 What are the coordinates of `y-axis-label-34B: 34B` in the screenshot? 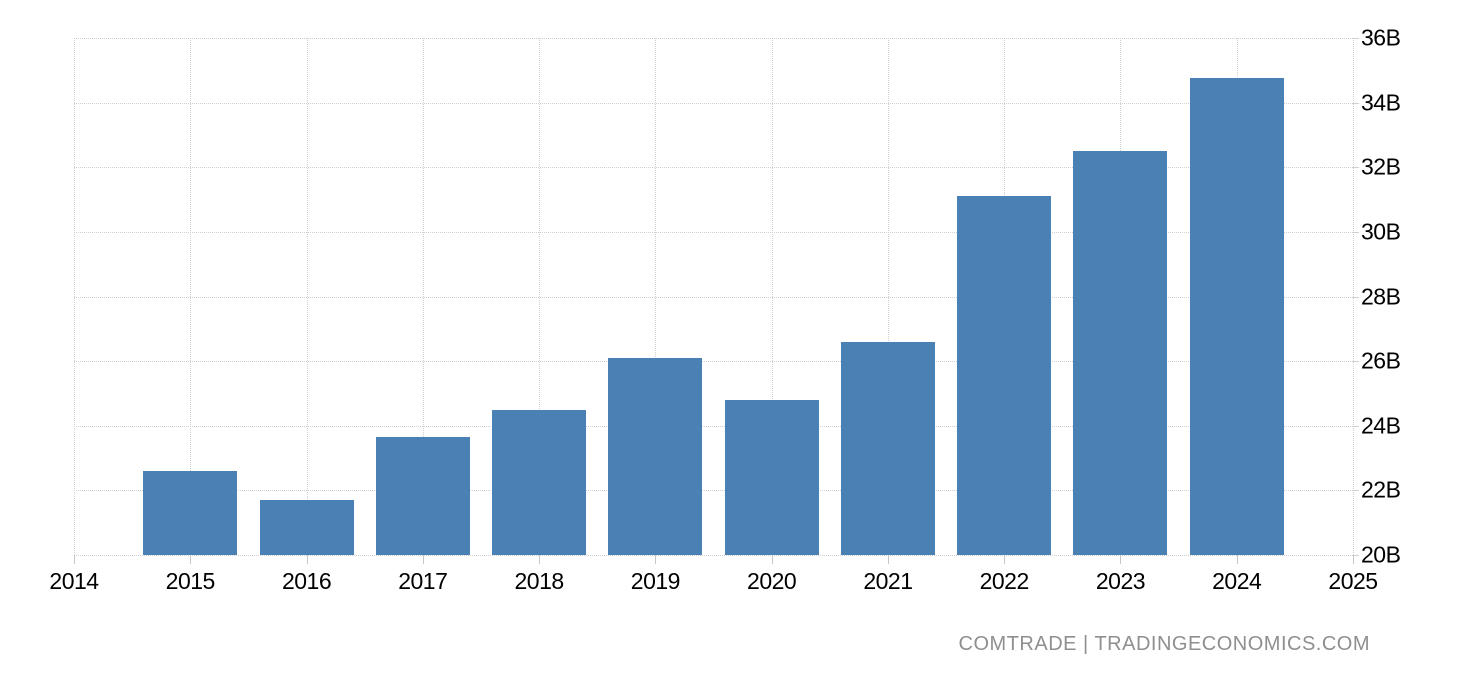 It's located at (1381, 102).